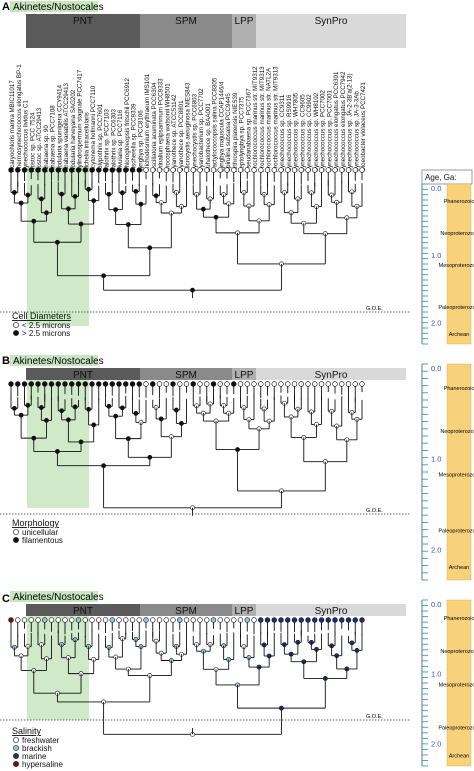 Image resolution: width=474 pixels, height=771 pixels. Describe the element at coordinates (40, 532) in the screenshot. I see `legend-item: unicellular` at that location.